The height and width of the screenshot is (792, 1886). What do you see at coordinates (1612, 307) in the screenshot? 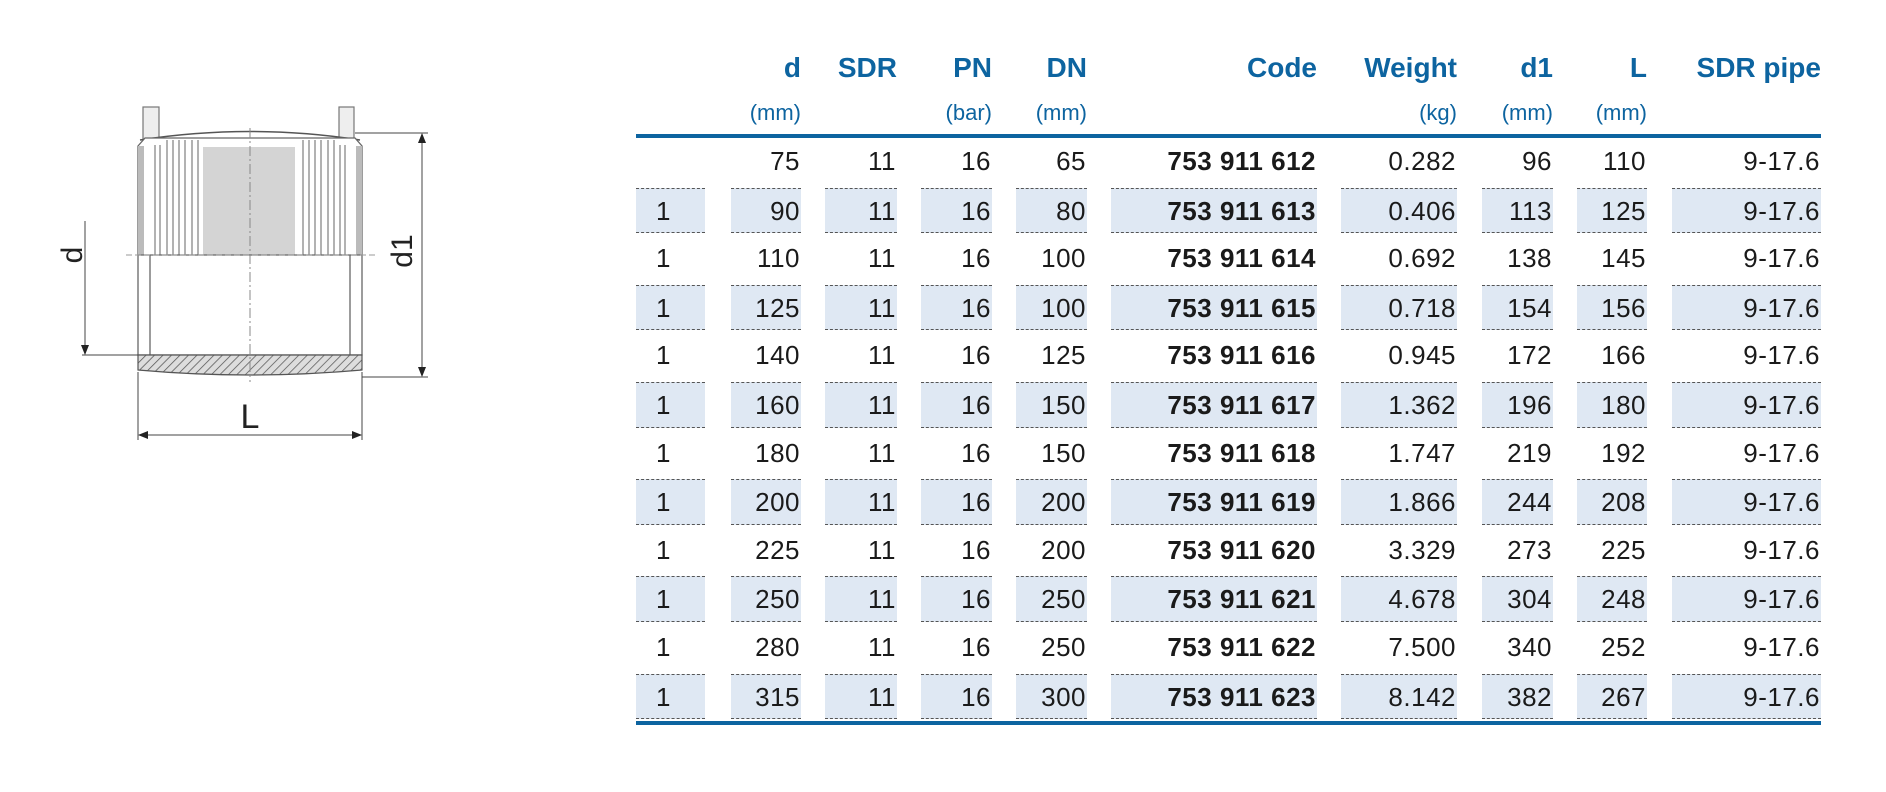
I see `cell-l: 156` at bounding box center [1612, 307].